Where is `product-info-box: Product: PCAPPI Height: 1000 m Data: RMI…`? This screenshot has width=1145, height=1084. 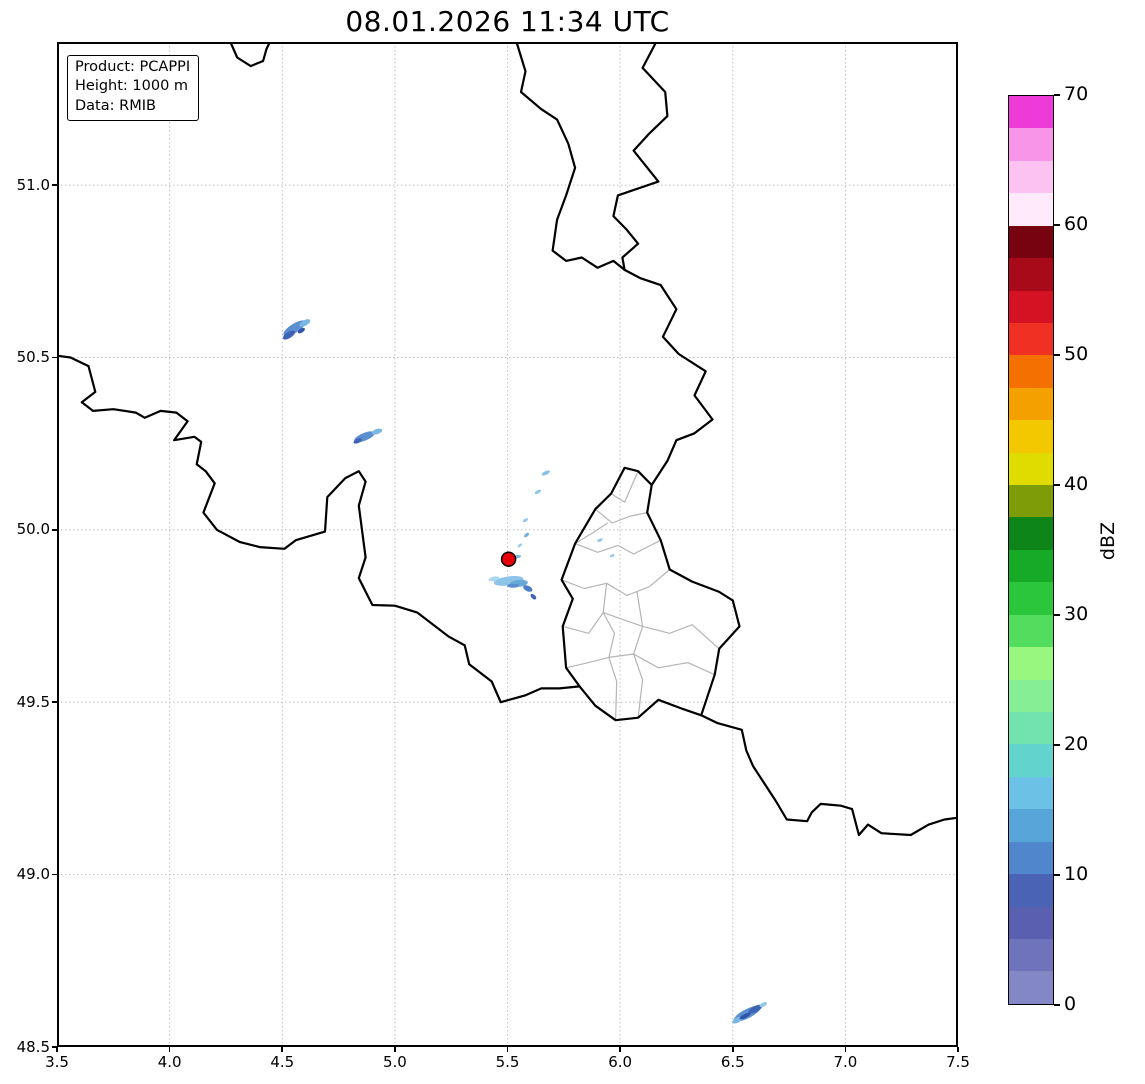
product-info-box: Product: PCAPPI Height: 1000 m Data: RMI… is located at coordinates (133, 88).